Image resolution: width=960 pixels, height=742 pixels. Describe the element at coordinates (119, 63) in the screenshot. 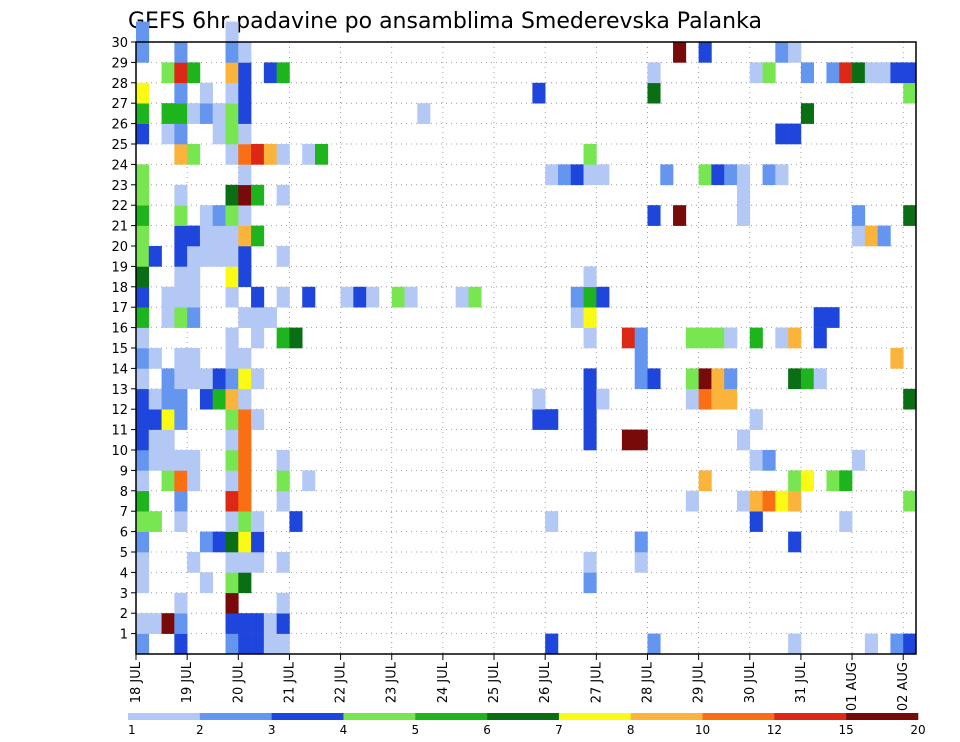

I see `y-tick-label: 29` at that location.